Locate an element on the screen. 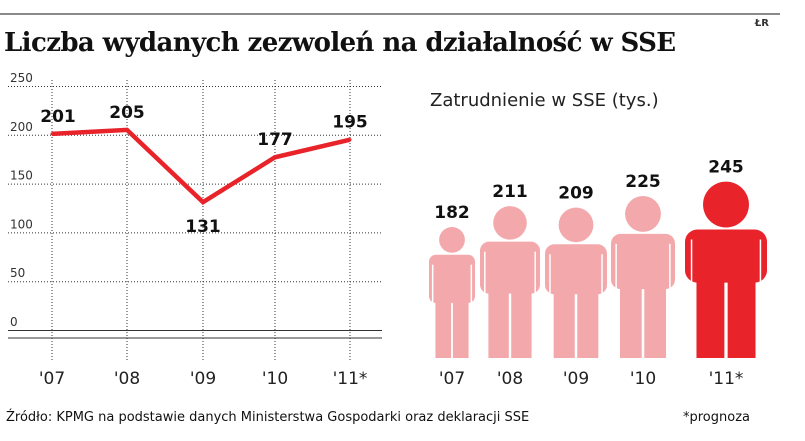 The image size is (805, 441). y-tick-label: 50 is located at coordinates (17, 273).